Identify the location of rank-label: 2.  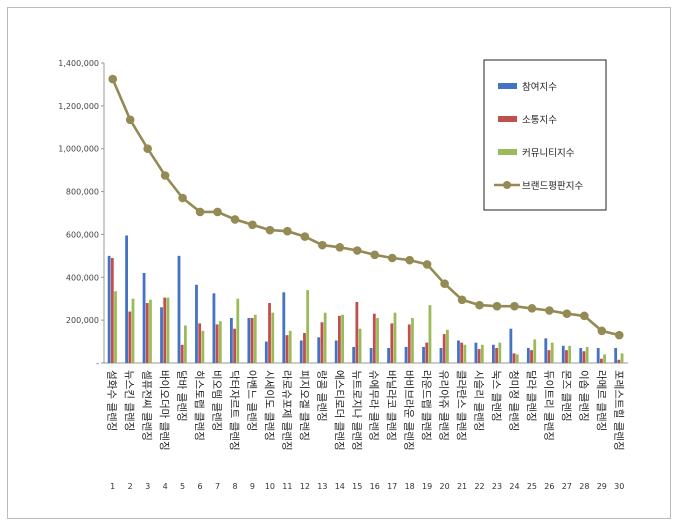
(130, 486).